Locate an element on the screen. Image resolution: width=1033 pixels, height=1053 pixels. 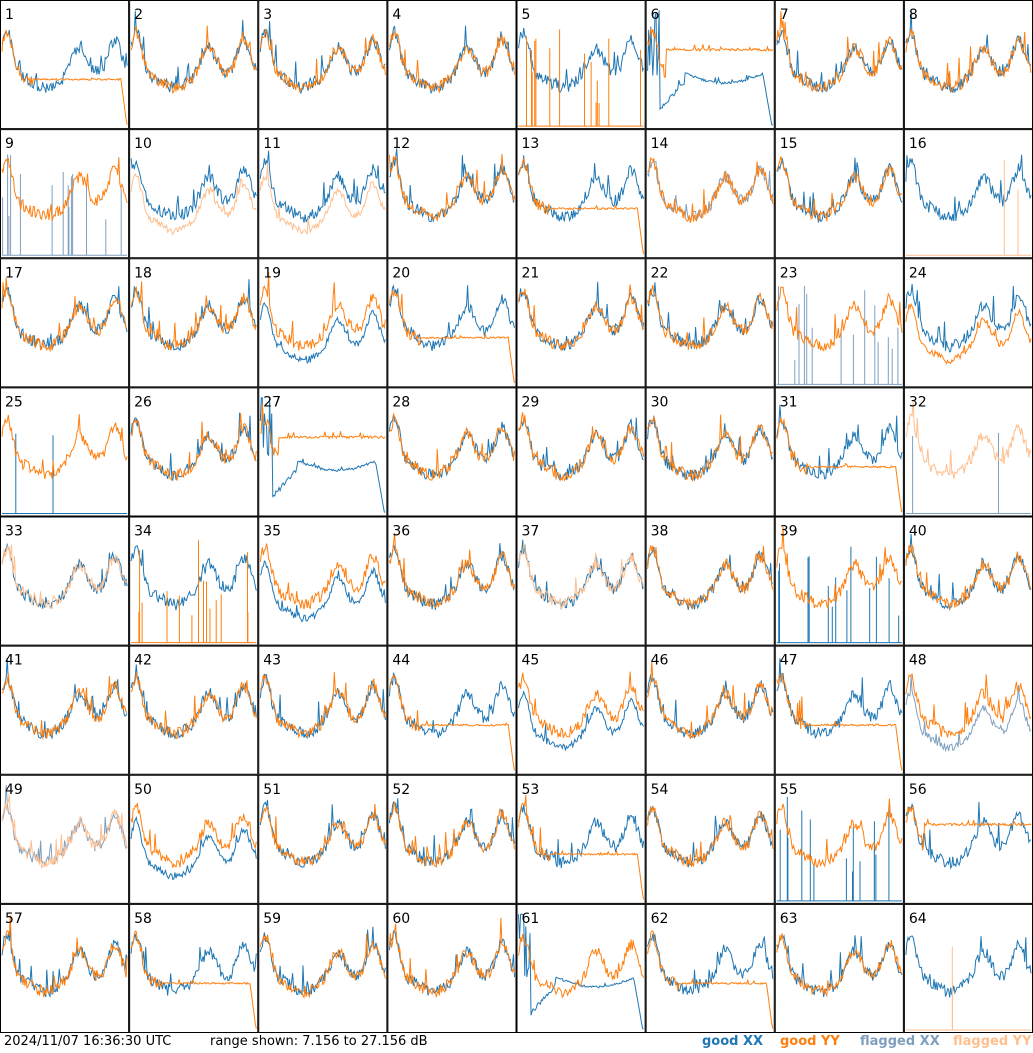
tile-62: 62 is located at coordinates (710, 968).